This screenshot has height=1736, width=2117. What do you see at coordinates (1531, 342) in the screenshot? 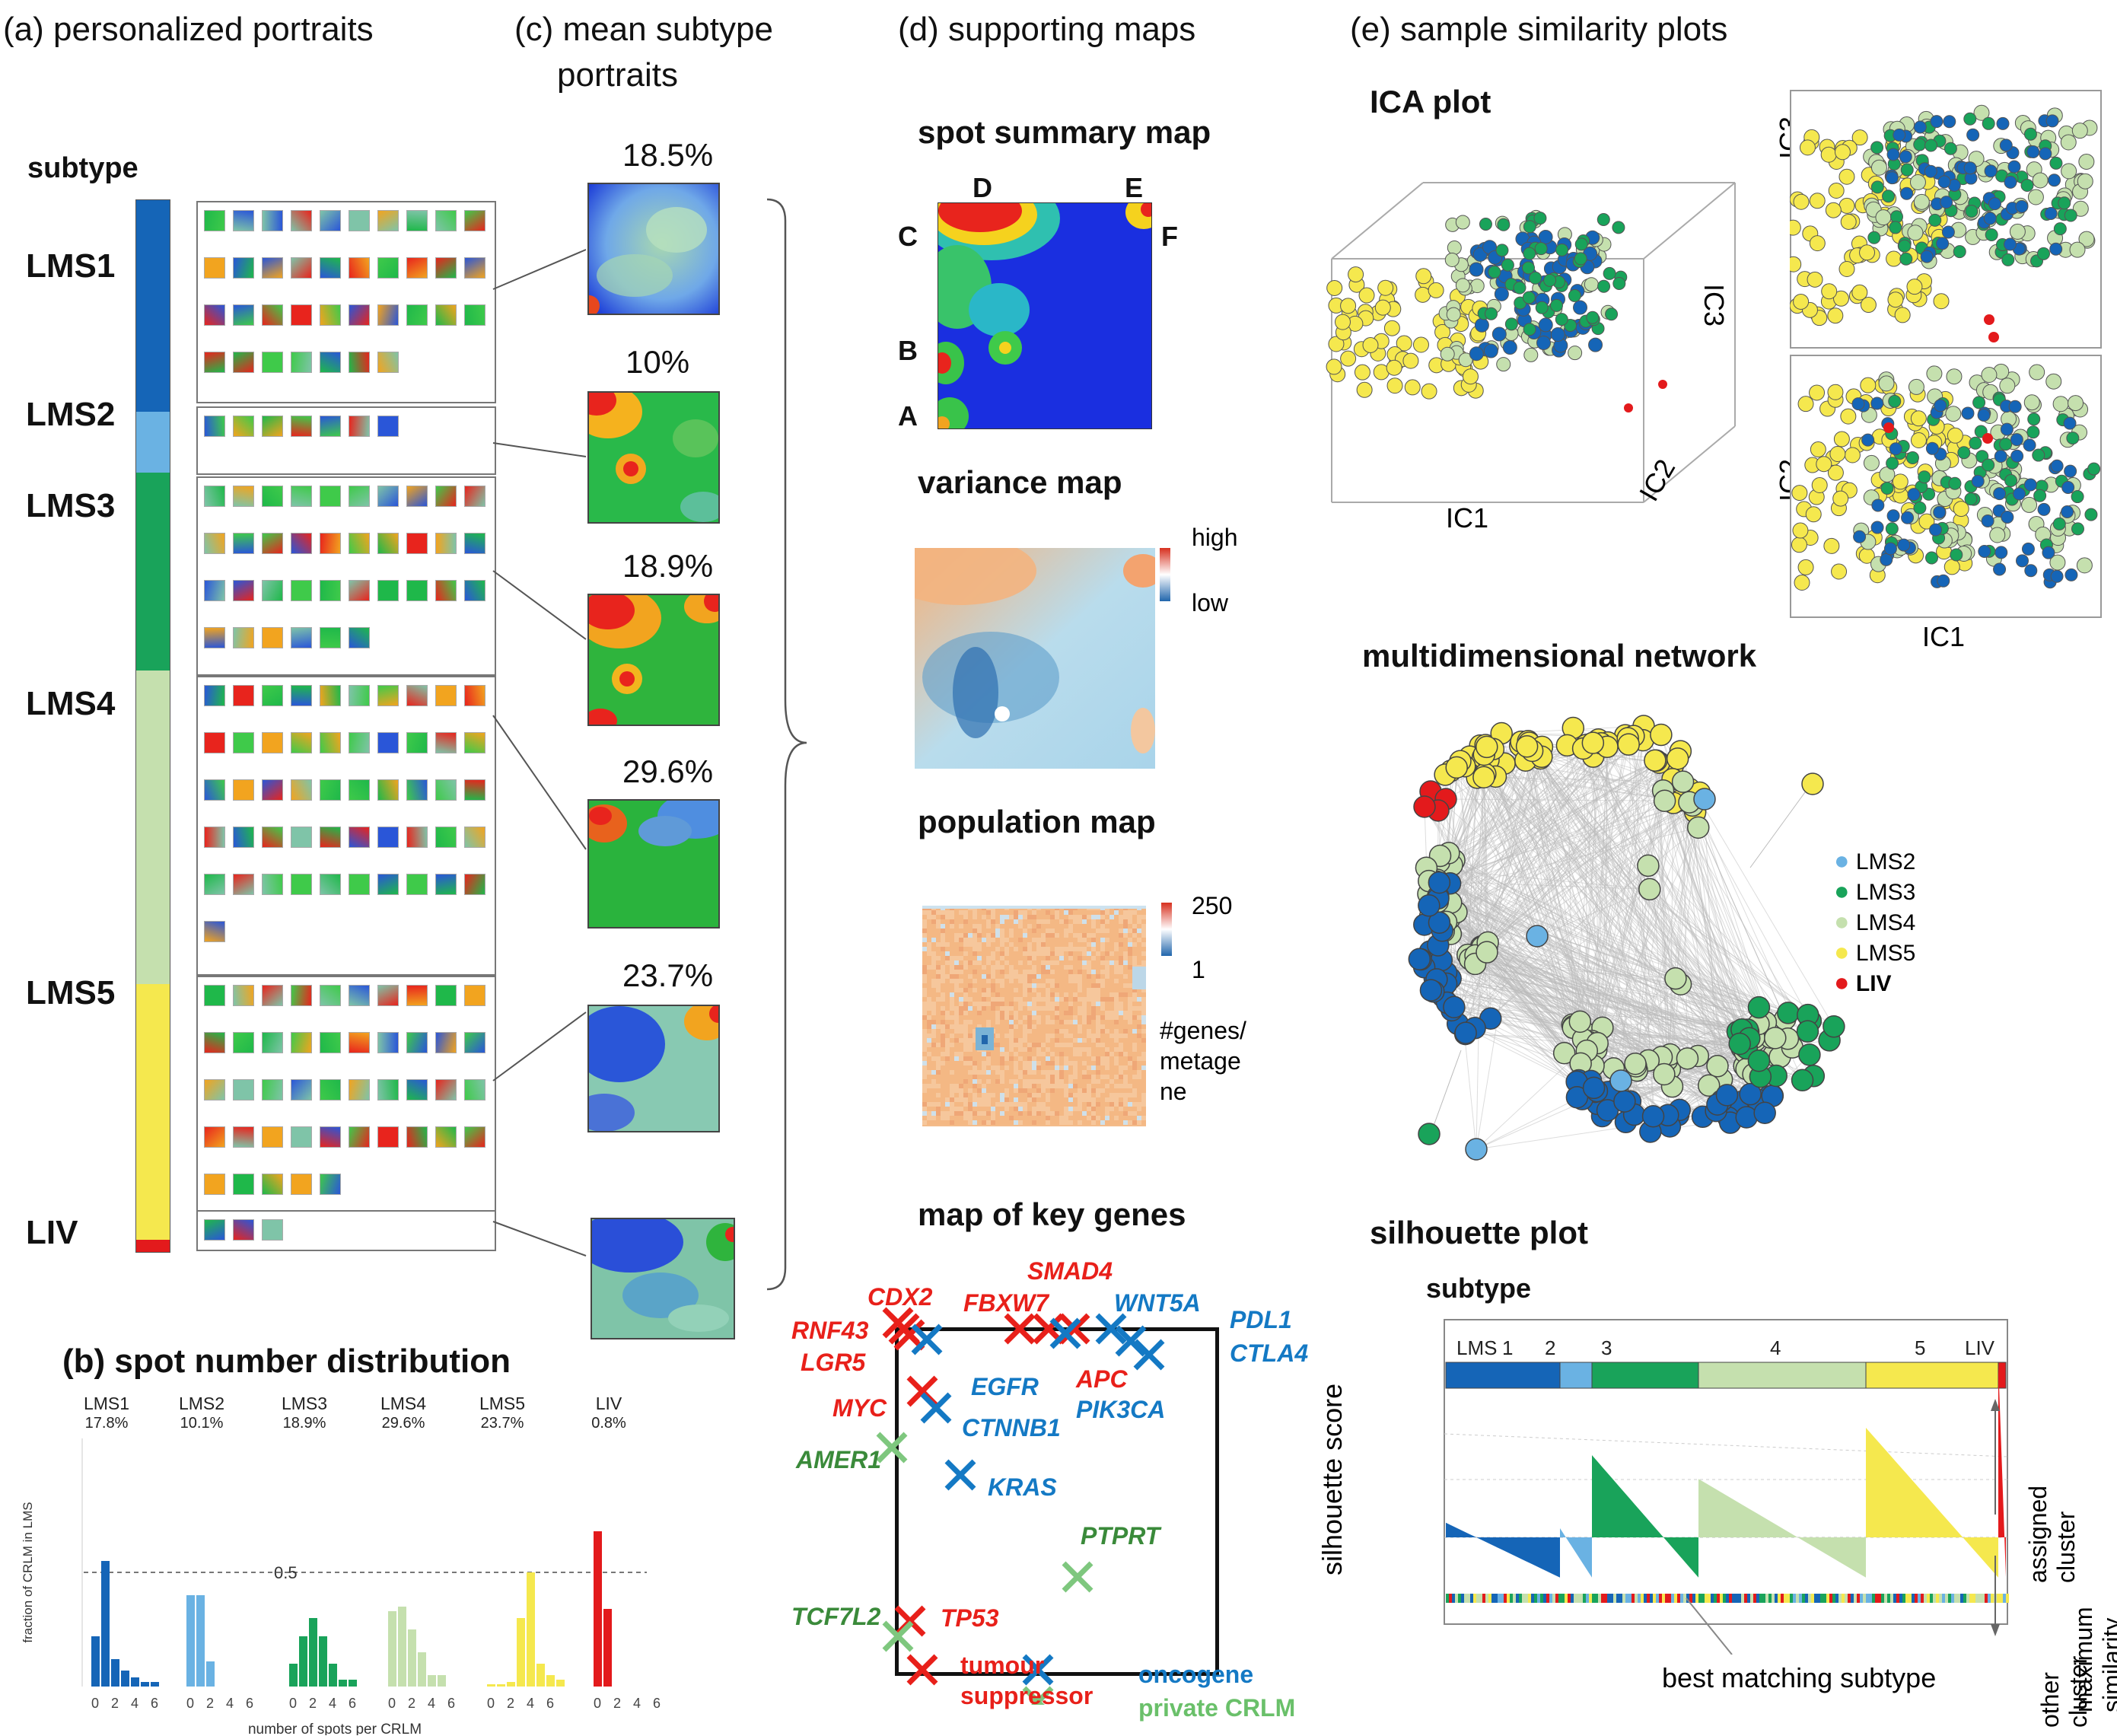
I see `ica-3d-plot` at bounding box center [1531, 342].